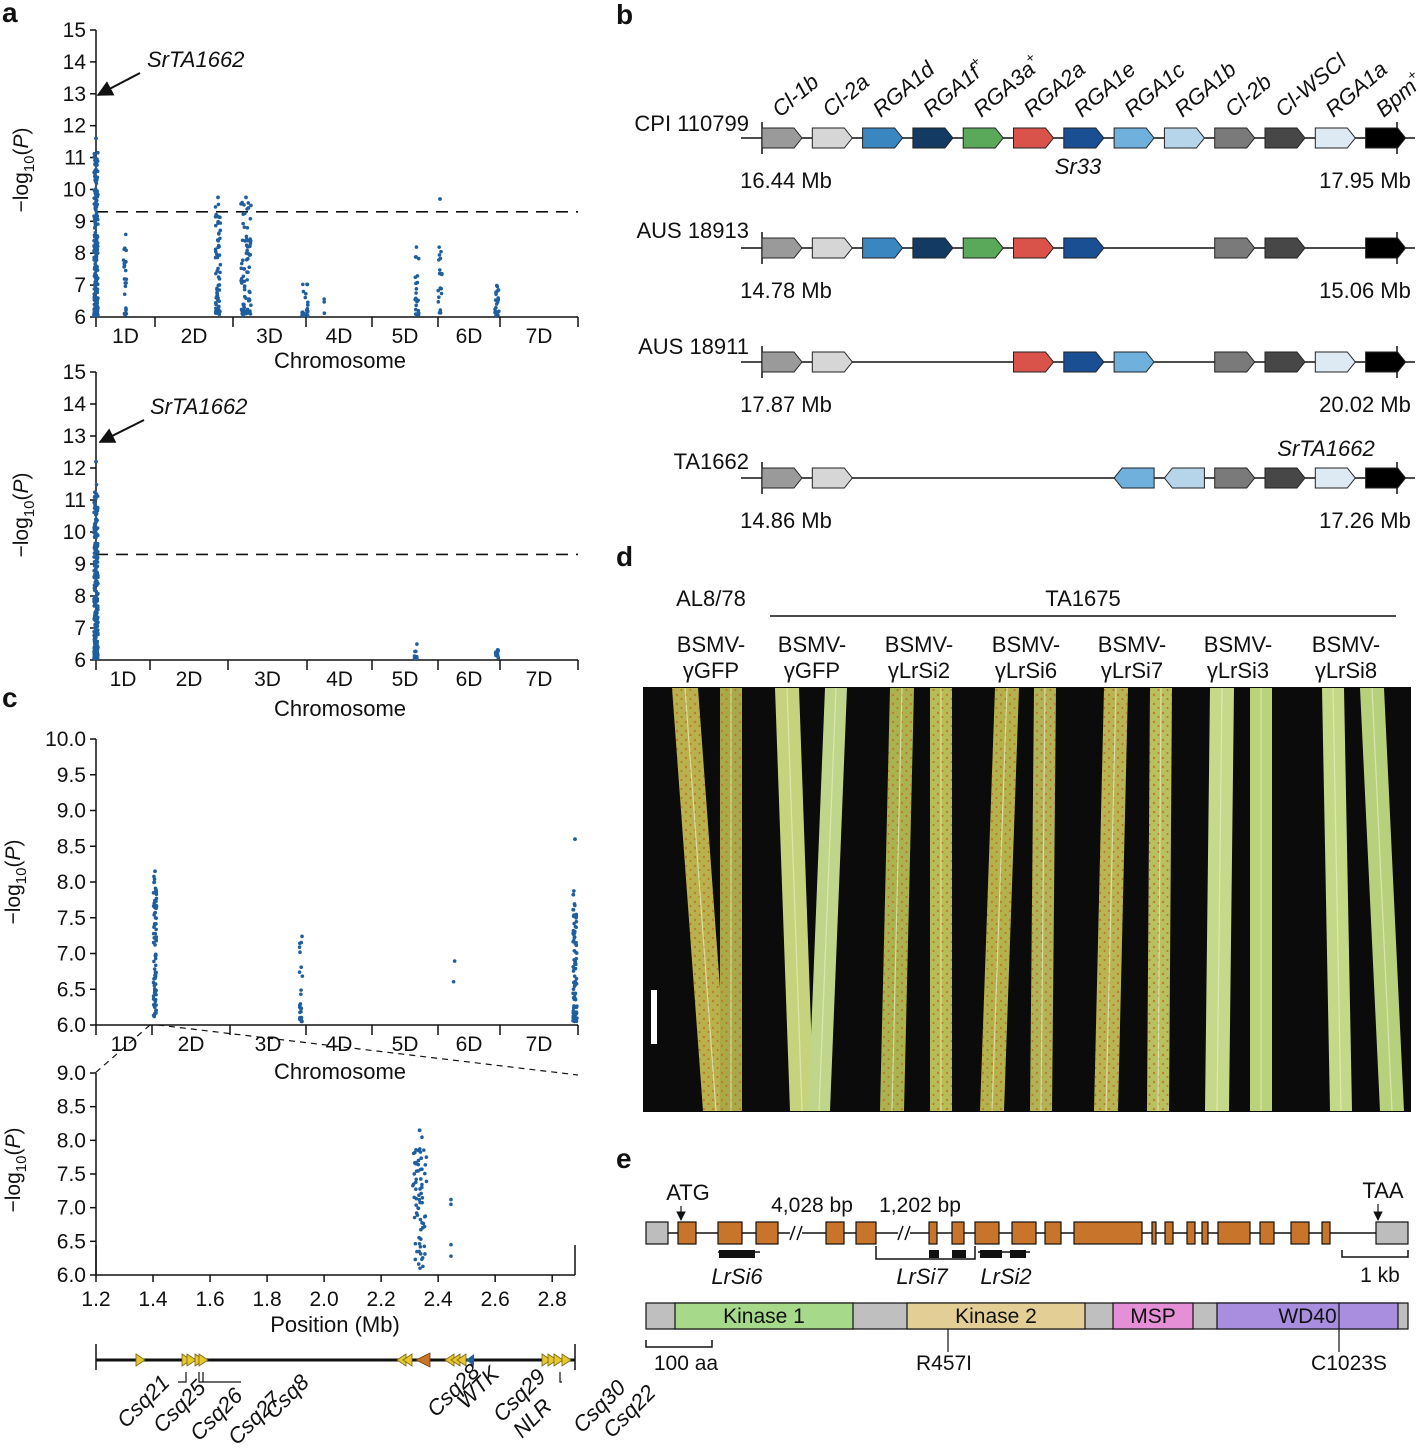 This screenshot has width=1420, height=1454. I want to click on panel-a-top-manhattan: 6 7 8 9 10 11 12 13 14 15 1D 2D 3D 4D 5D 6D 7D, so click(321, 183).